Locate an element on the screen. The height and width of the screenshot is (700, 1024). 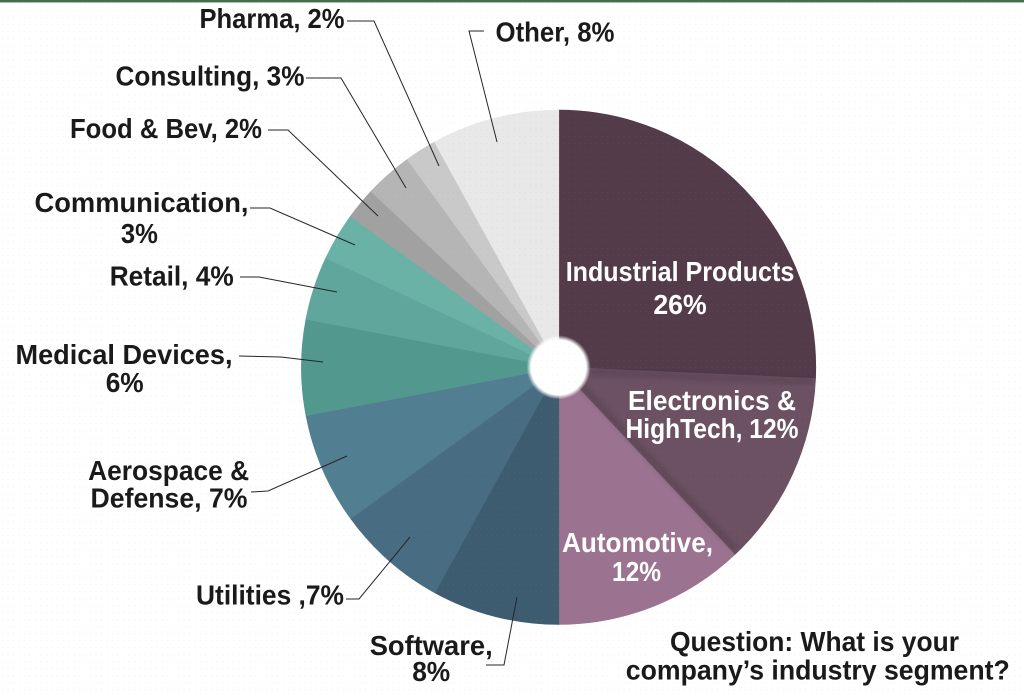
svg-text: Aerospace & is located at coordinates (168, 470).